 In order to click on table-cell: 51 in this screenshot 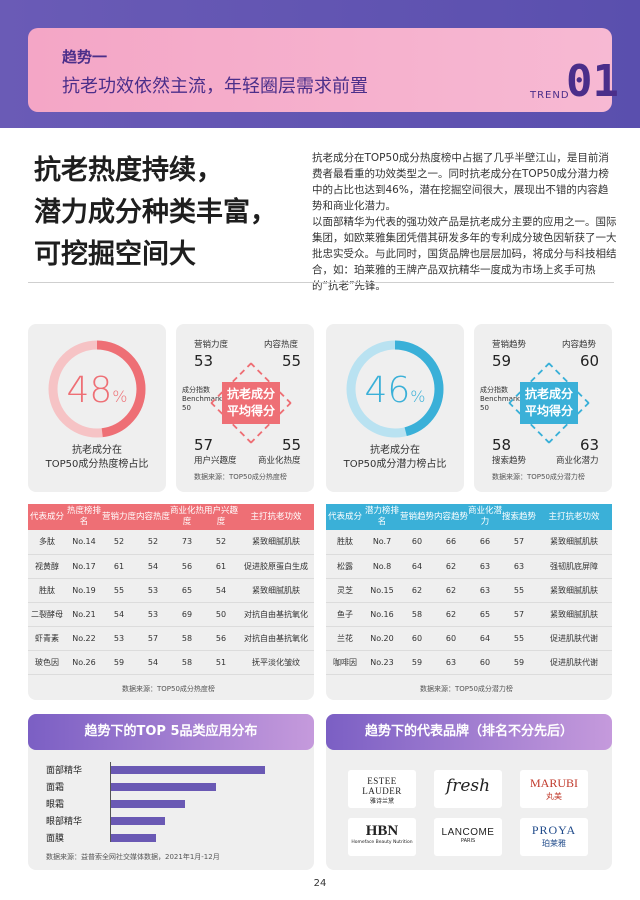, I will do `click(221, 662)`.